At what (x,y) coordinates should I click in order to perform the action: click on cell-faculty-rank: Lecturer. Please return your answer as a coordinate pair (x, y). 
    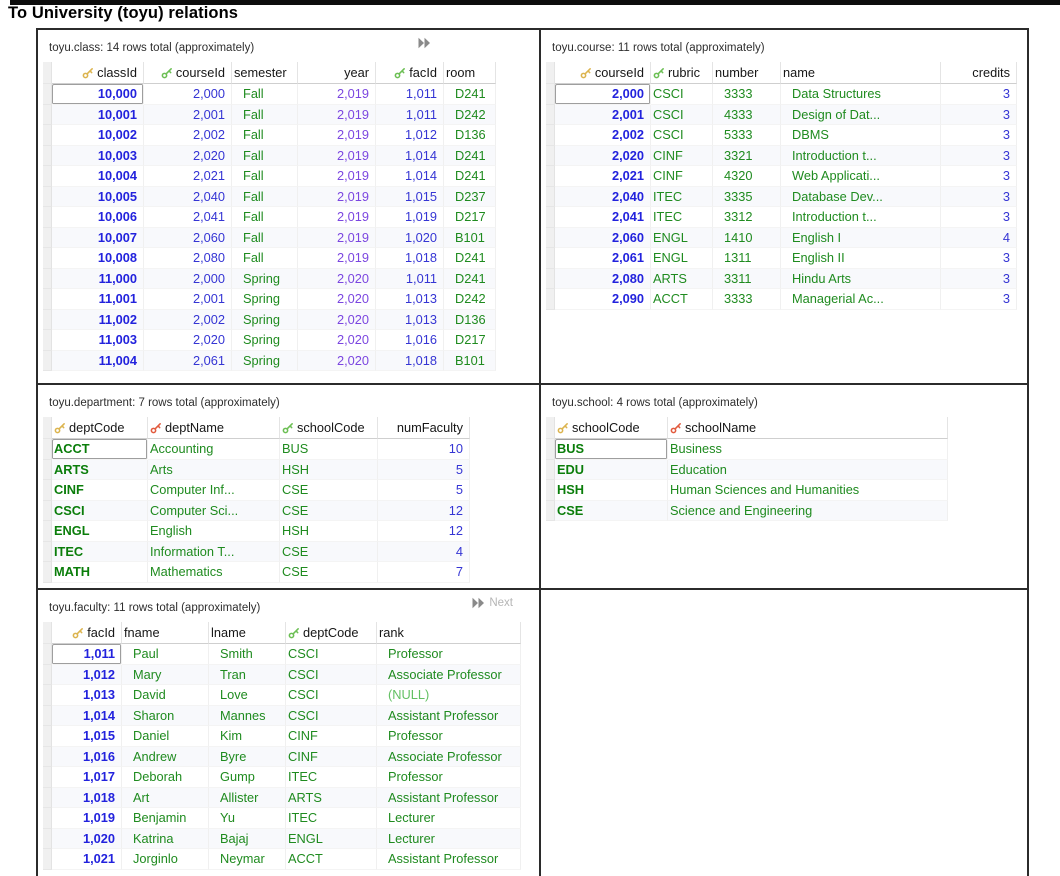
    Looking at the image, I should click on (449, 818).